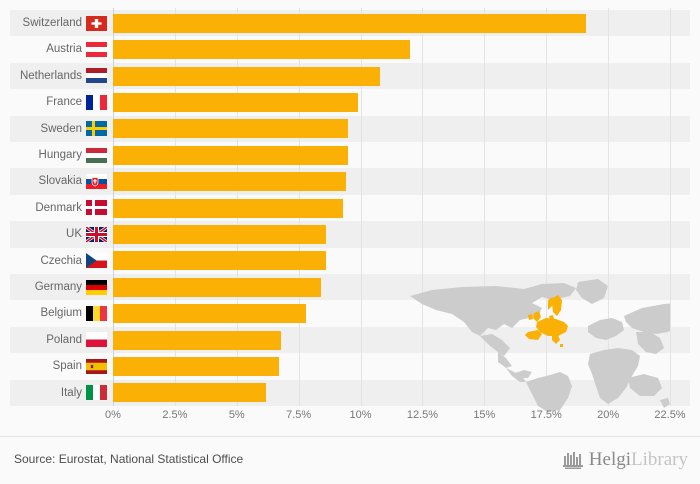 The image size is (700, 484). What do you see at coordinates (217, 287) in the screenshot?
I see `bar-germany` at bounding box center [217, 287].